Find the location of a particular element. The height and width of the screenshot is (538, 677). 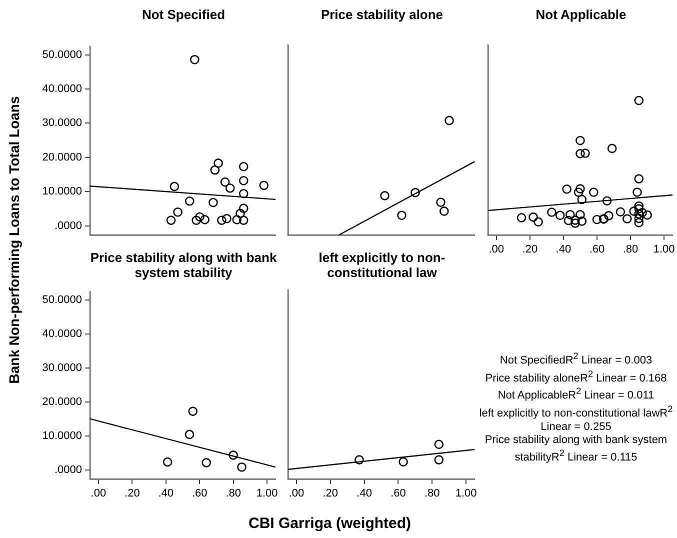

chart-title: left explicitly to non-constitutional law is located at coordinates (382, 265).